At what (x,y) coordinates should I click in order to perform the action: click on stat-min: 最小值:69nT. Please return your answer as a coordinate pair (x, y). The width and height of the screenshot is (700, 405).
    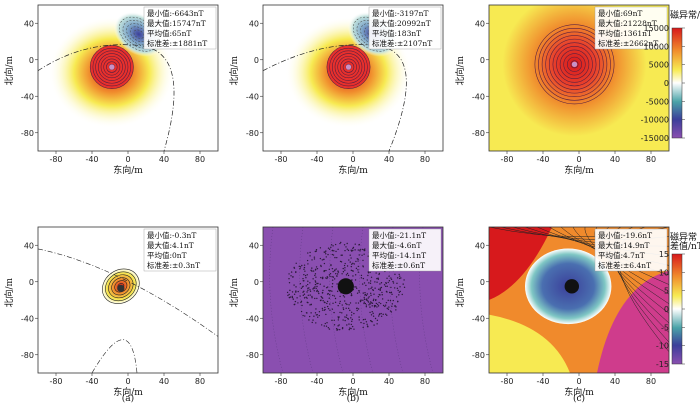
    Looking at the image, I should click on (620, 13).